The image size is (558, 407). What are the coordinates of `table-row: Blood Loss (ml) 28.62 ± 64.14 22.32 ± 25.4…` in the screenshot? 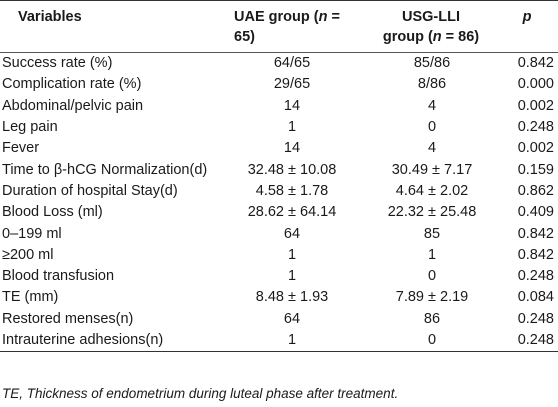 It's located at (279, 212).